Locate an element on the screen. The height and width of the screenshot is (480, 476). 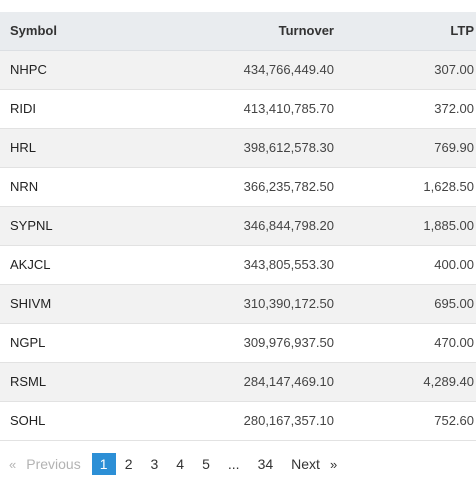
next-label: Next is located at coordinates (305, 464).